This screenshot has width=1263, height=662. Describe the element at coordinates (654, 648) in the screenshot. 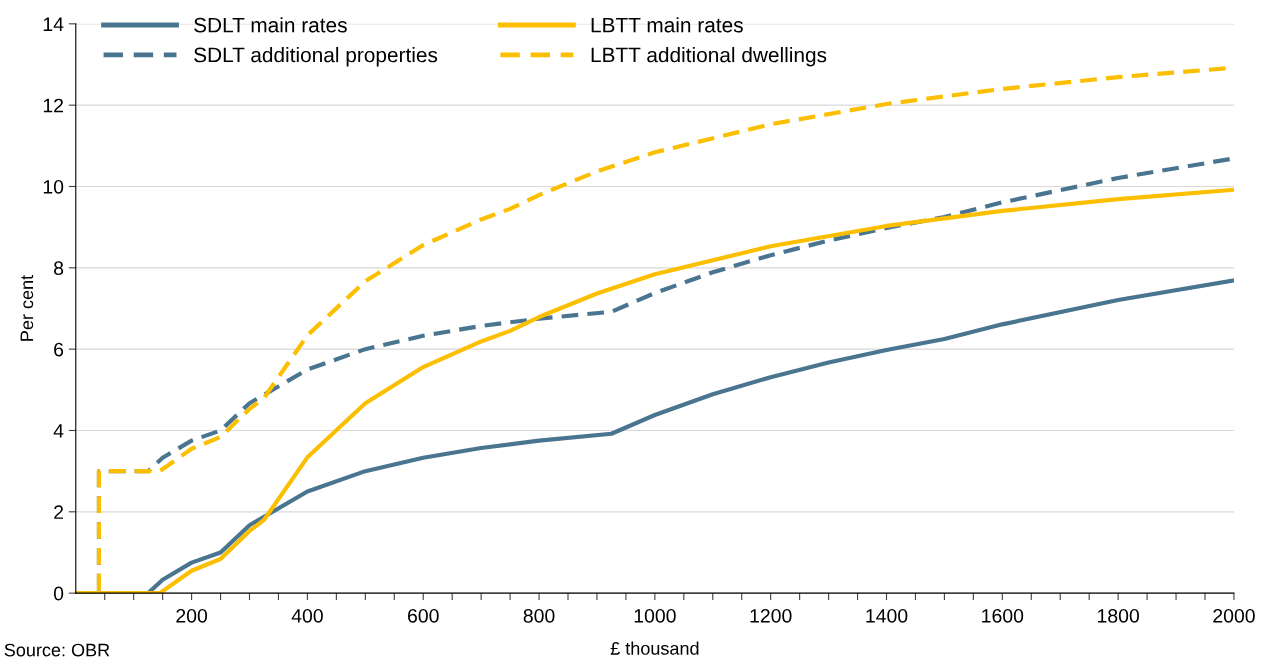

I see `x-axis-title: £ thousand` at that location.